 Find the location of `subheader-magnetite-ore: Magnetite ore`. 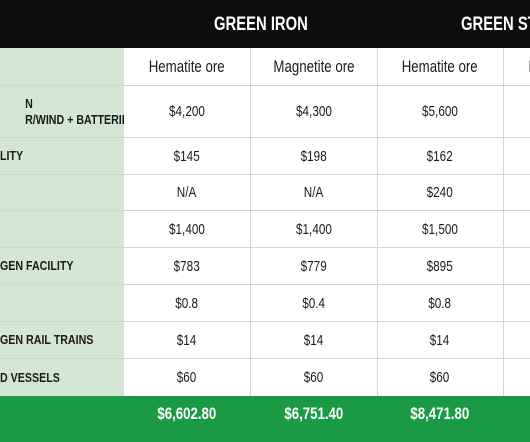

subheader-magnetite-ore: Magnetite ore is located at coordinates (313, 66).